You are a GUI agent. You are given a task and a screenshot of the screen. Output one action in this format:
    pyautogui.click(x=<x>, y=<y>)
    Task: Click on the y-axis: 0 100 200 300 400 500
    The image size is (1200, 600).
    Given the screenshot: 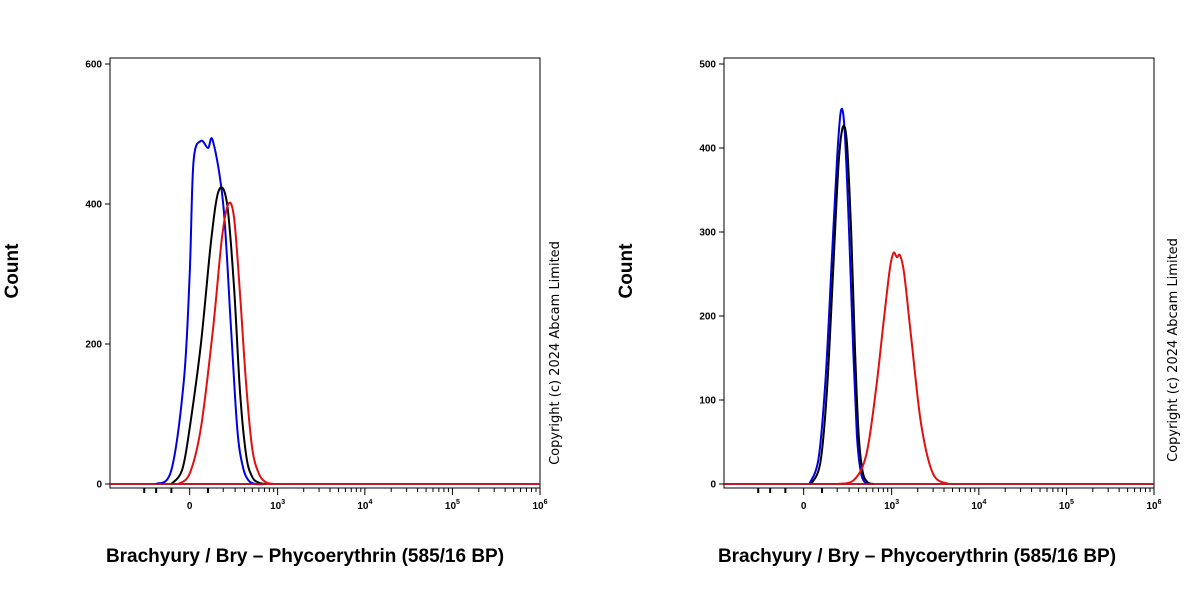 What is the action you would take?
    pyautogui.click(x=711, y=275)
    